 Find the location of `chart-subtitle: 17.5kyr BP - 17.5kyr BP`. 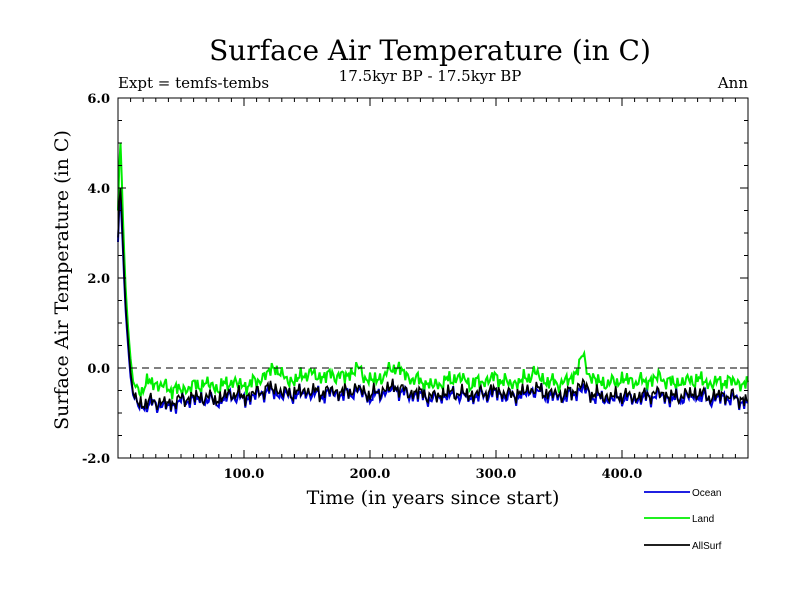

chart-subtitle: 17.5kyr BP - 17.5kyr BP is located at coordinates (430, 76).